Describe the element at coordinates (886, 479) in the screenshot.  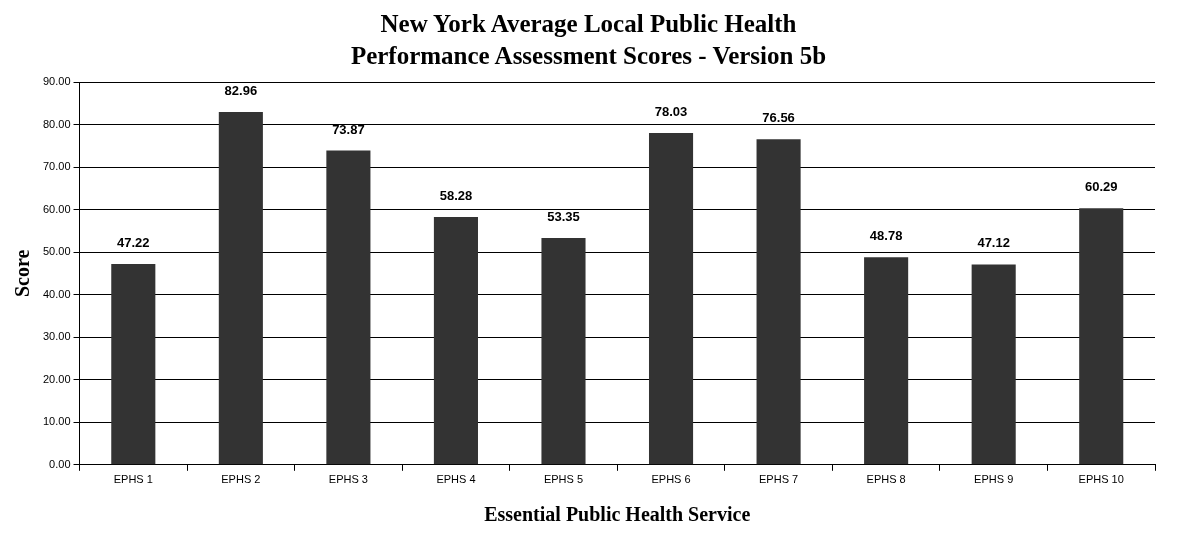
I see `x-tick-label: EPHS 8` at that location.